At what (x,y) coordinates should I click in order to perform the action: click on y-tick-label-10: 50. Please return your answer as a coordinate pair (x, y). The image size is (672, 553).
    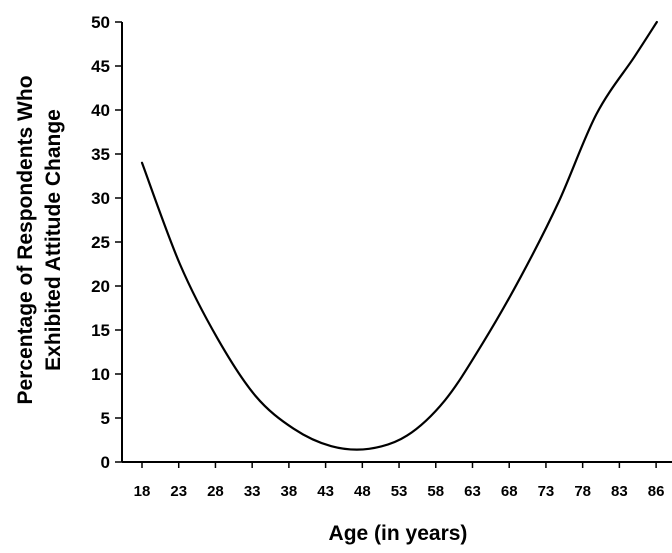
    Looking at the image, I should click on (100, 22).